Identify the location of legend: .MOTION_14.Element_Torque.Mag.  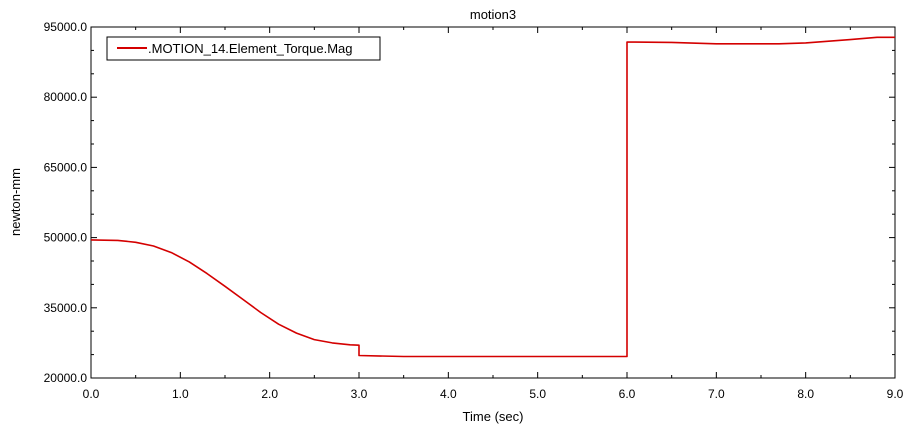
(243, 48).